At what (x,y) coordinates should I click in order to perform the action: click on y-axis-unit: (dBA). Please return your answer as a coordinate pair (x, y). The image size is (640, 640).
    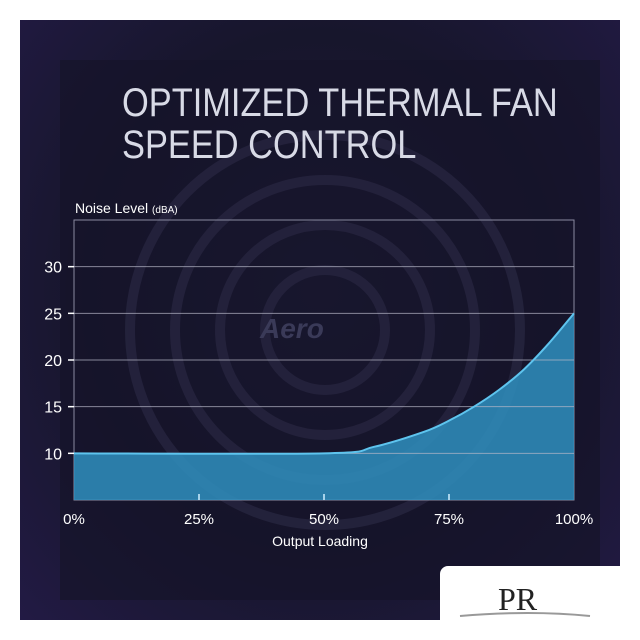
    Looking at the image, I should click on (165, 210).